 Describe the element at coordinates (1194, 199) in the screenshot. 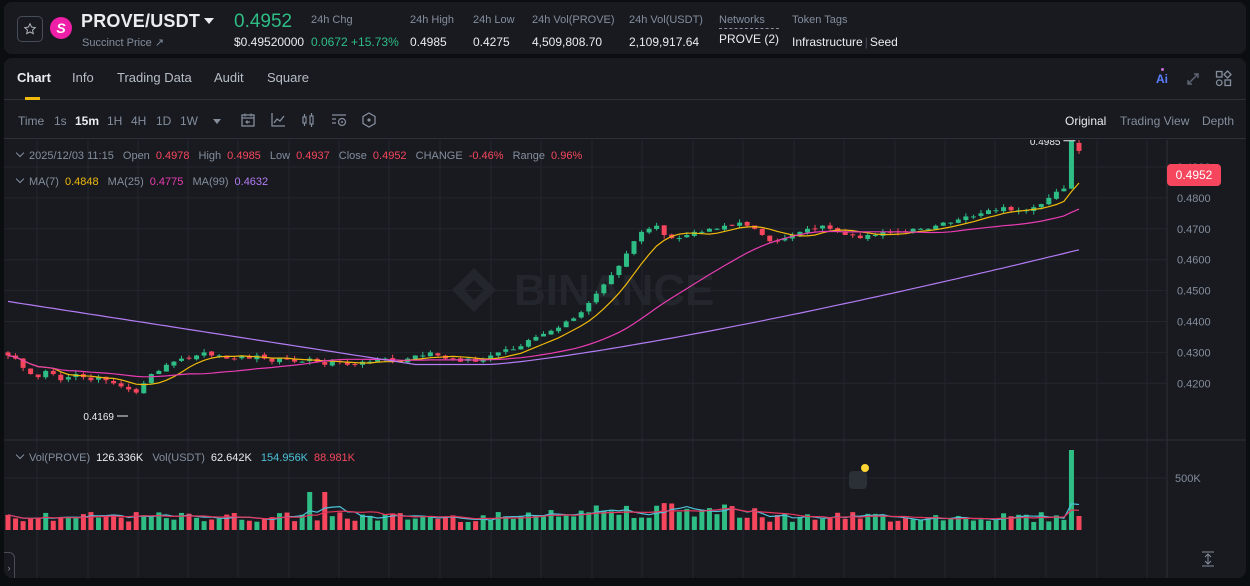

I see `svg-text: 0.4800` at that location.